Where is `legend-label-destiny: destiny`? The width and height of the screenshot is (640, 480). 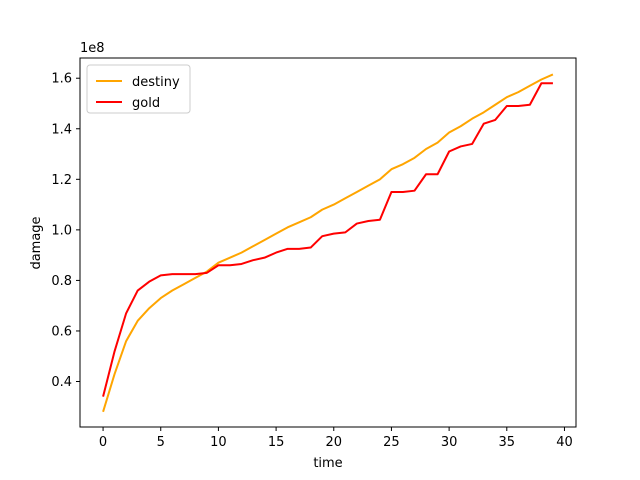
legend-label-destiny: destiny is located at coordinates (156, 82).